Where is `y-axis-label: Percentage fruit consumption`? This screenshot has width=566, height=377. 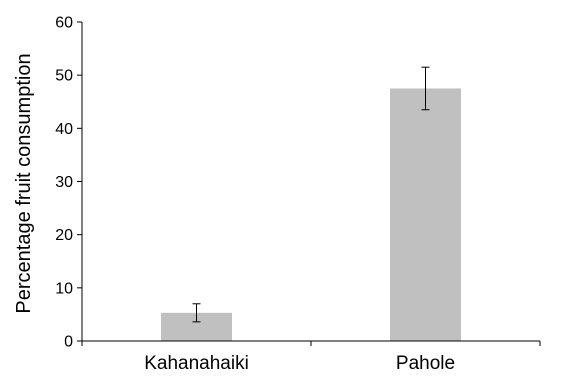
y-axis-label: Percentage fruit consumption is located at coordinates (24, 183).